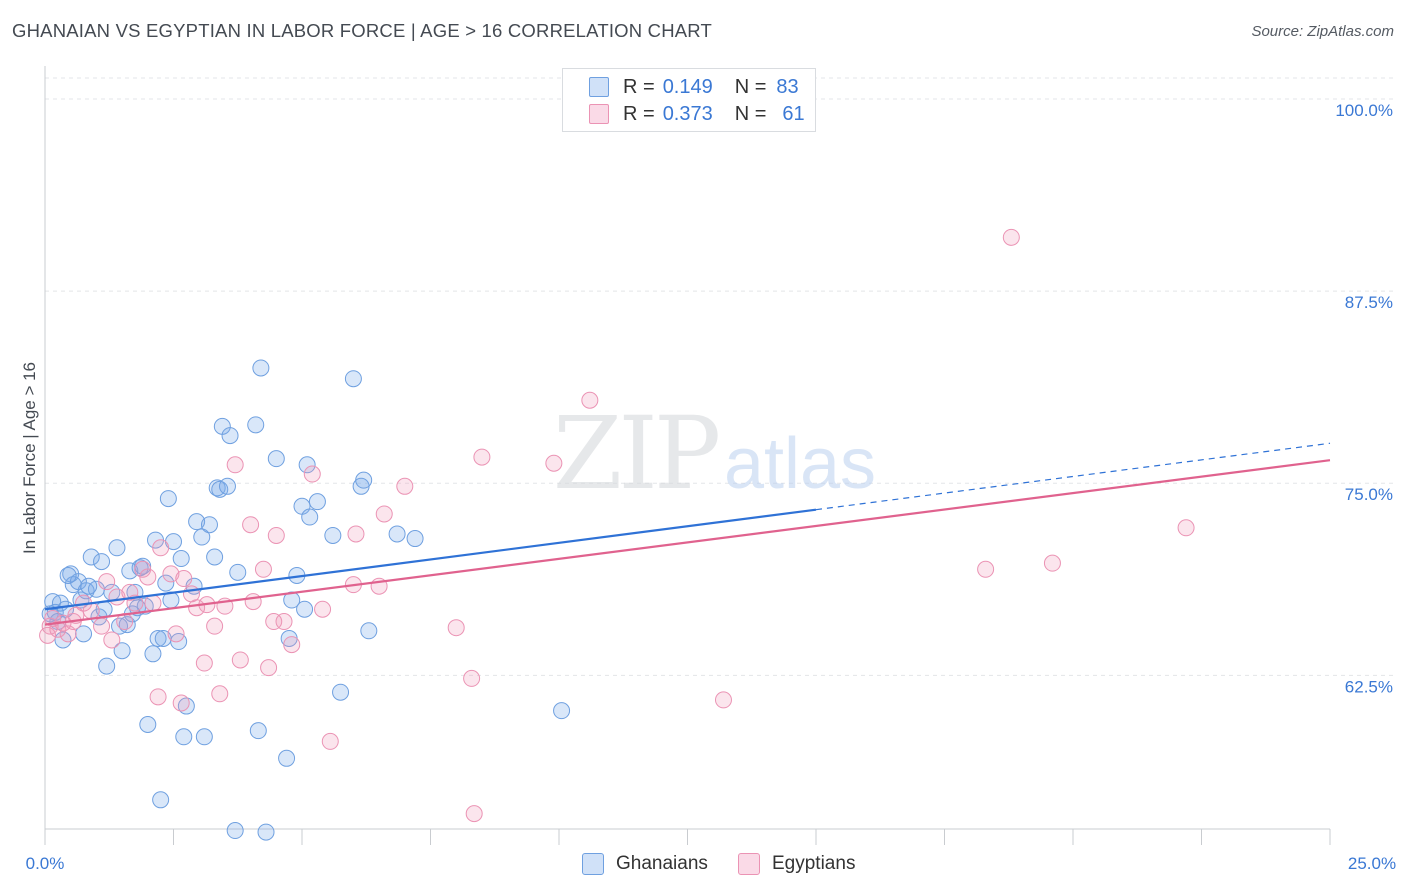 The image size is (1406, 892). I want to click on bottom-legend-label: Ghanaians, so click(662, 863).